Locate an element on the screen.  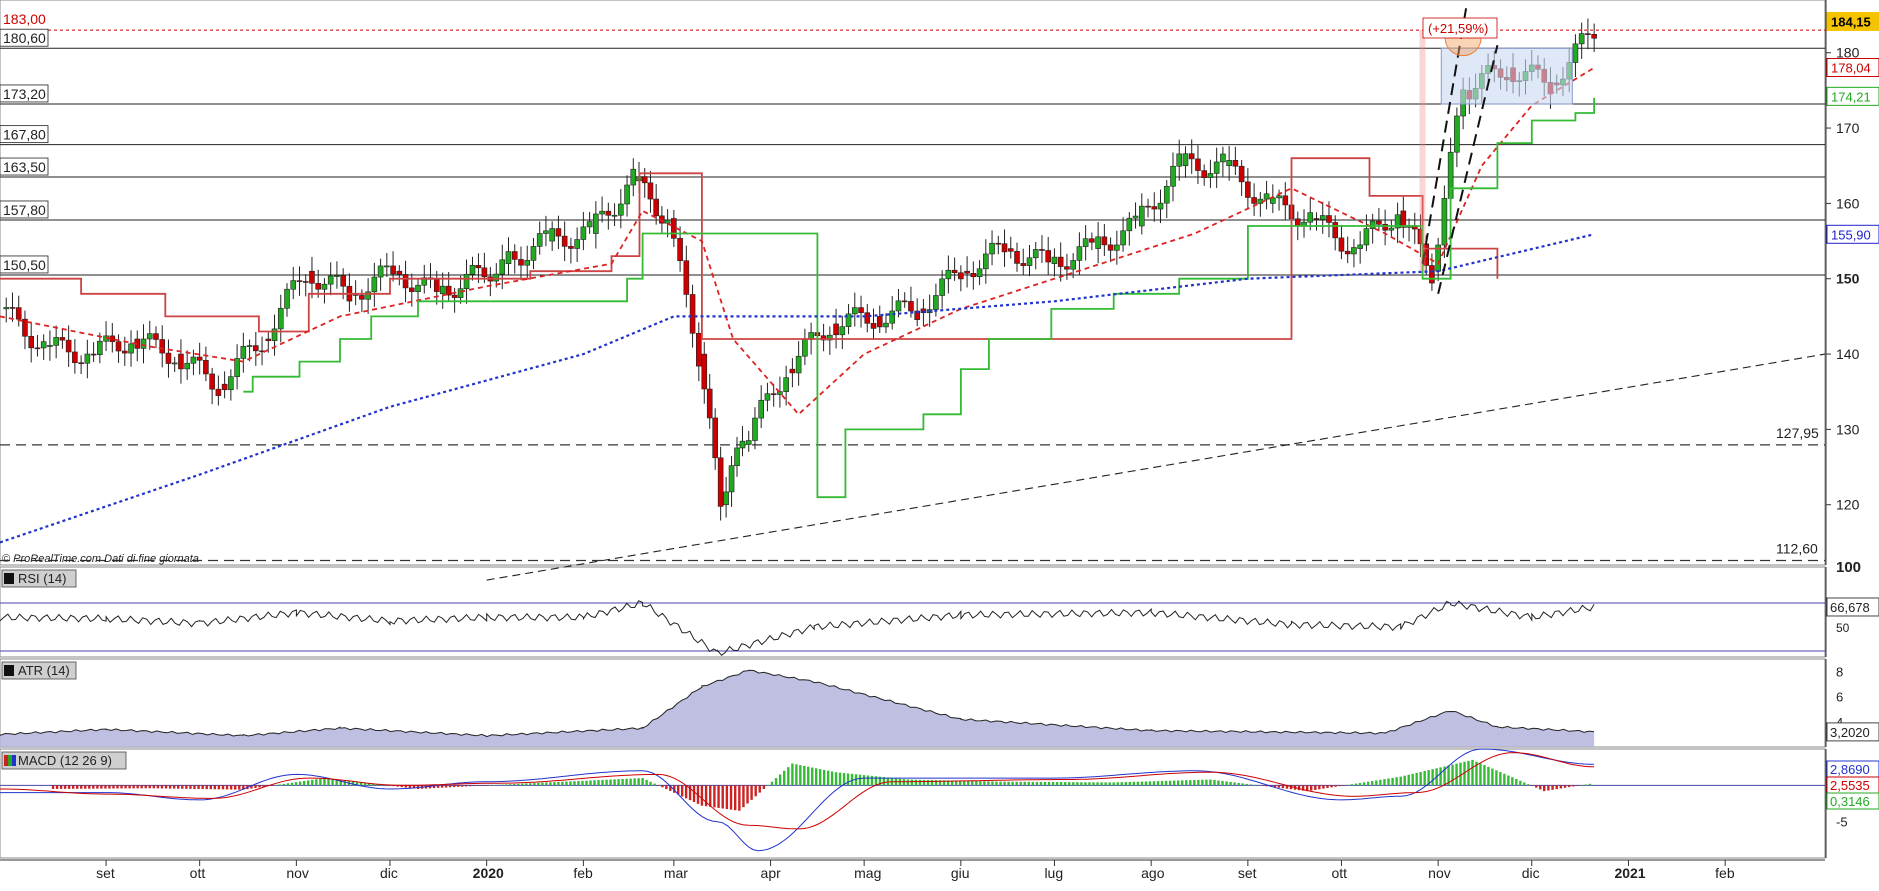
level-label-box is located at coordinates (24, 93).